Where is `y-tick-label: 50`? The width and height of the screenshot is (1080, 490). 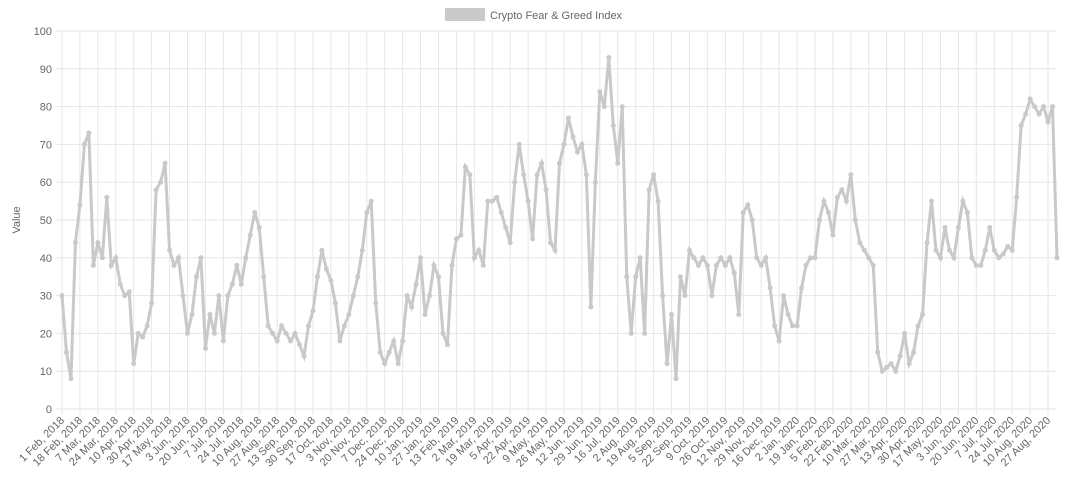
y-tick-label: 50 is located at coordinates (46, 221).